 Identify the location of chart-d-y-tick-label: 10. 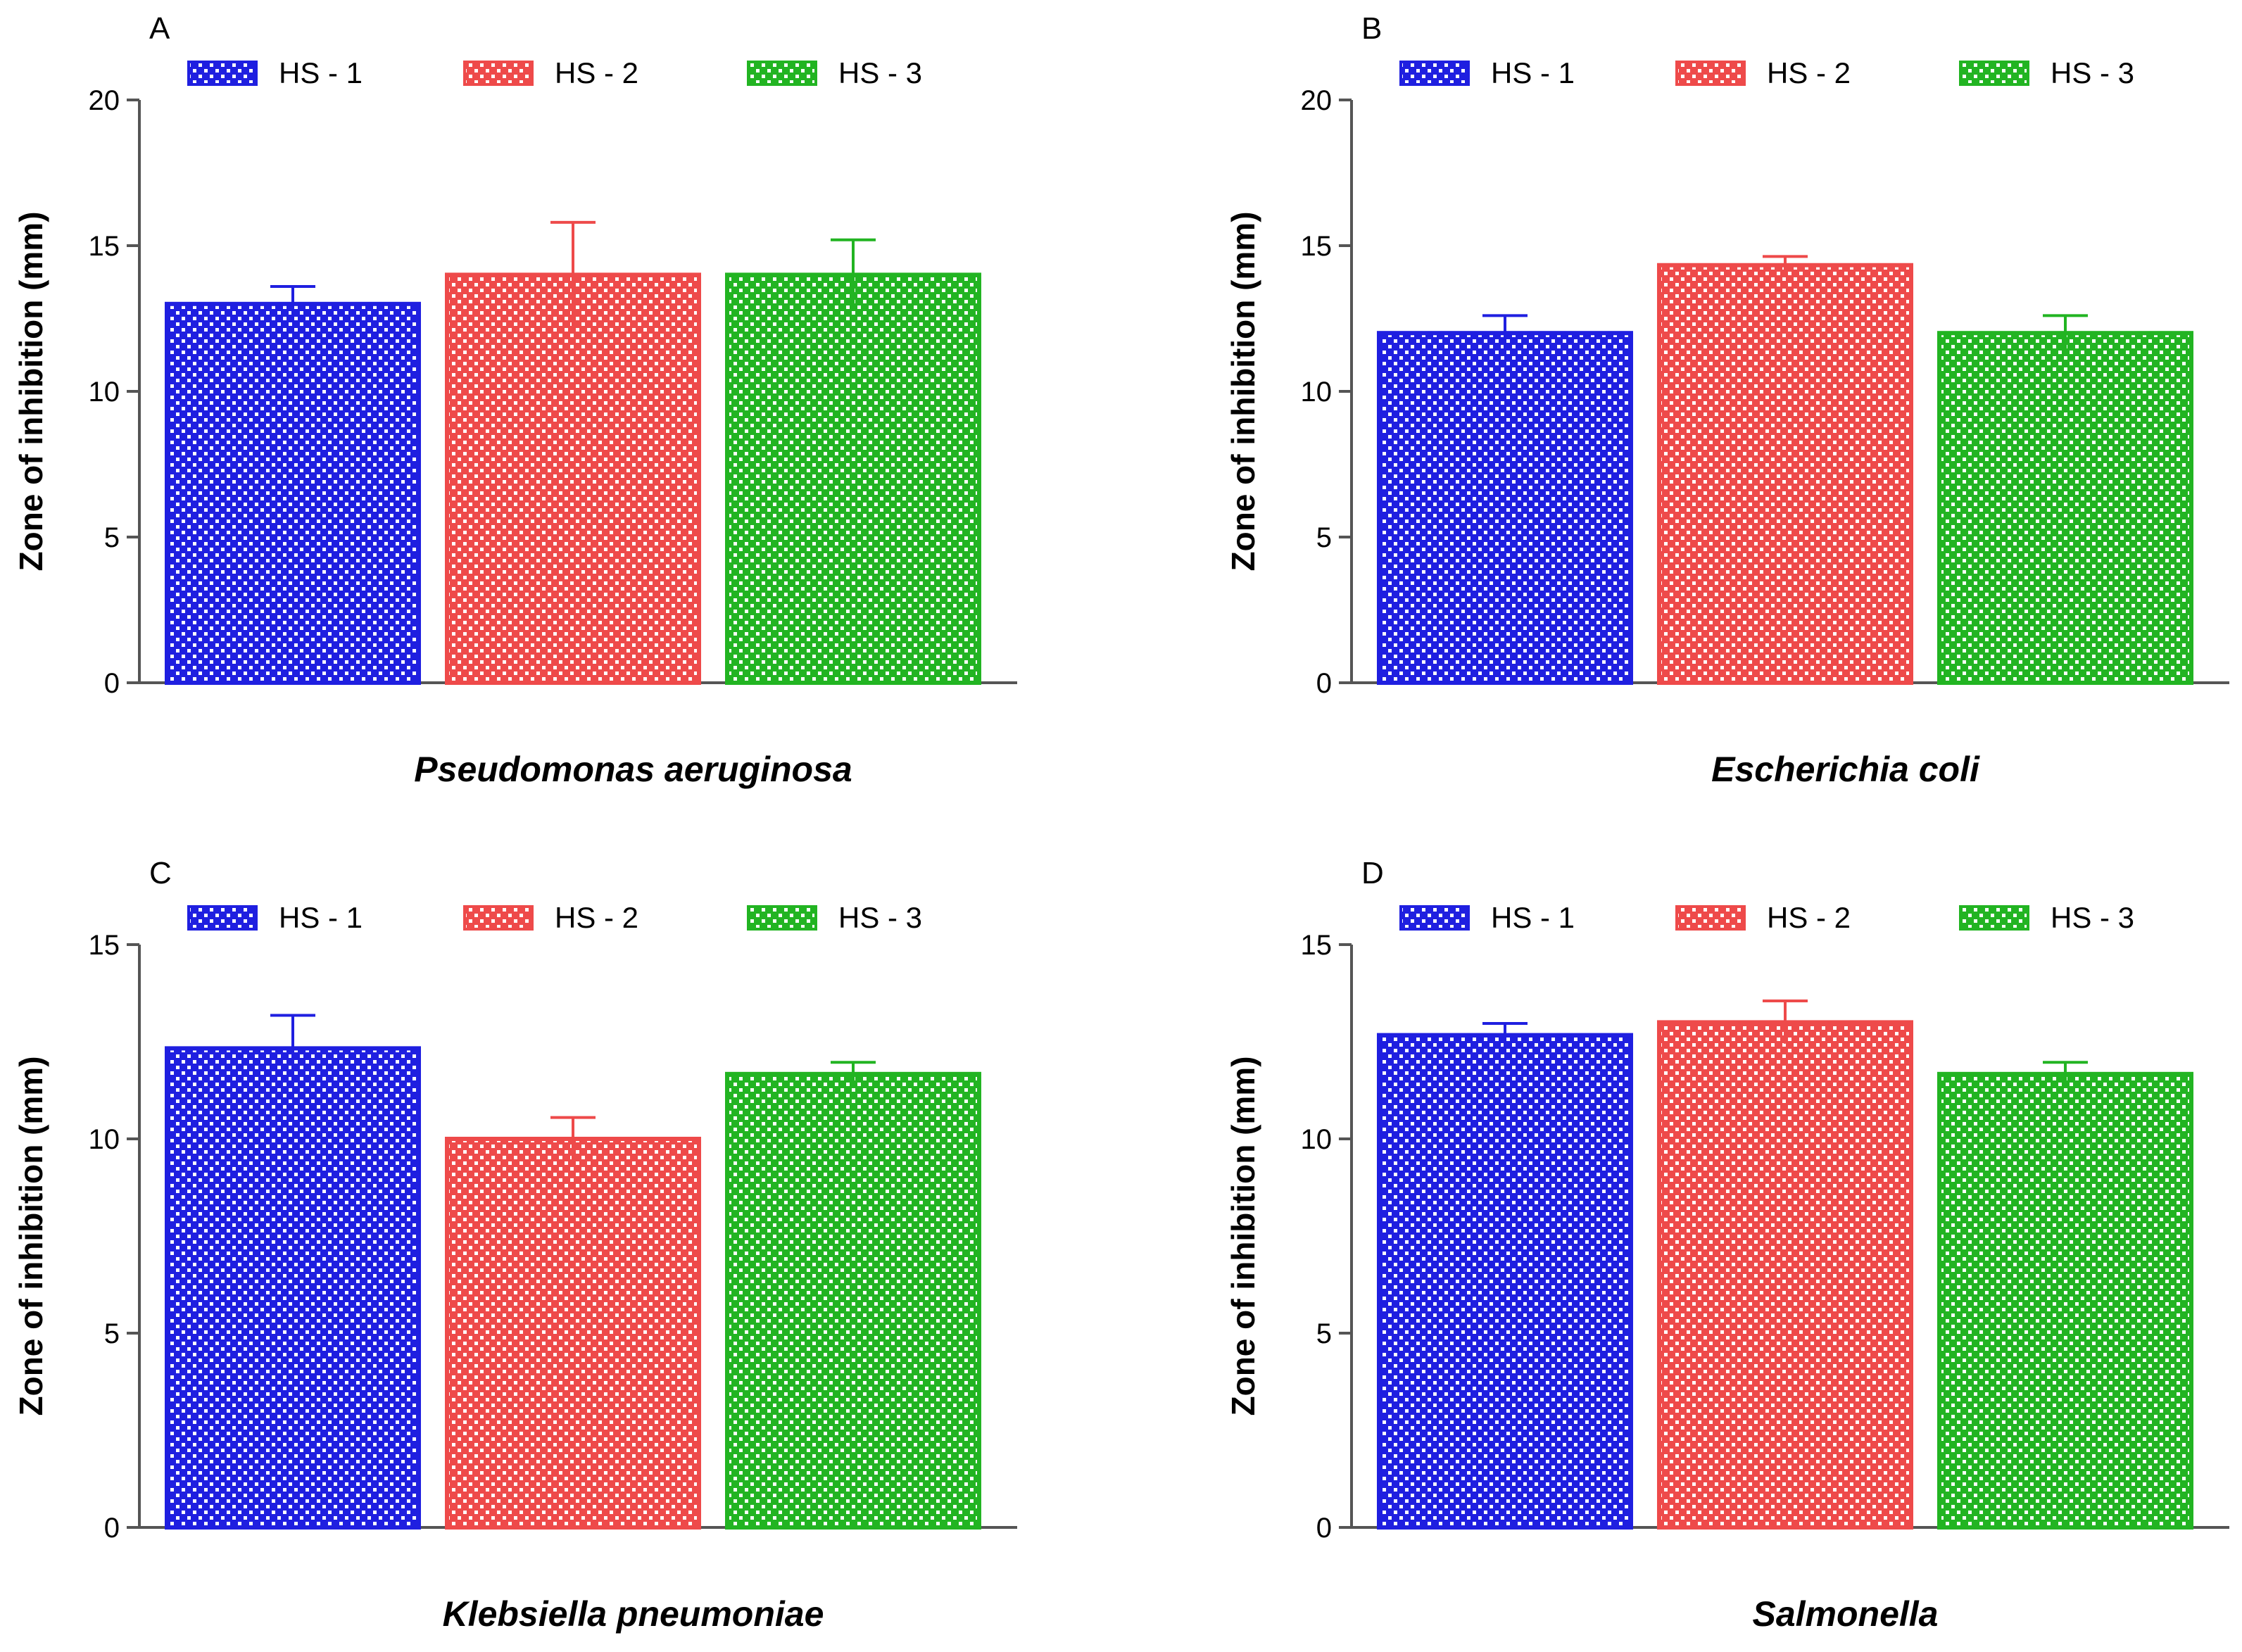
(1317, 1139).